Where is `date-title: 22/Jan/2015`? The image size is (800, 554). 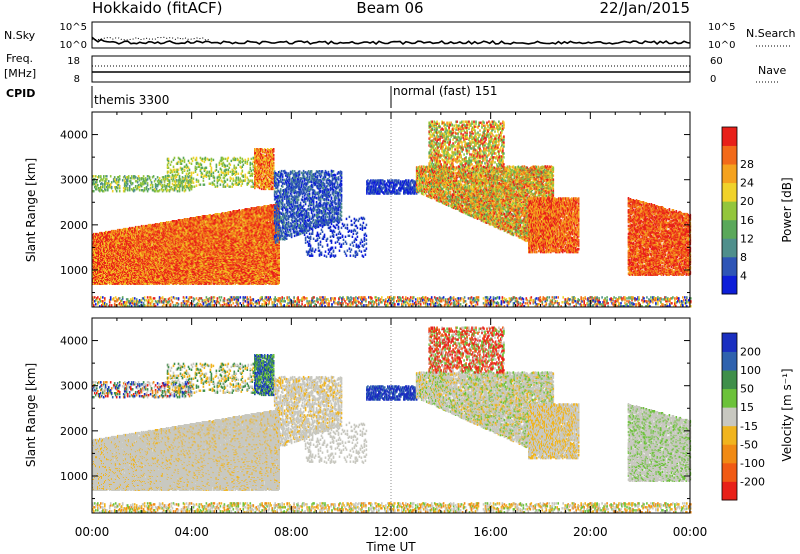 date-title: 22/Jan/2015 is located at coordinates (645, 8).